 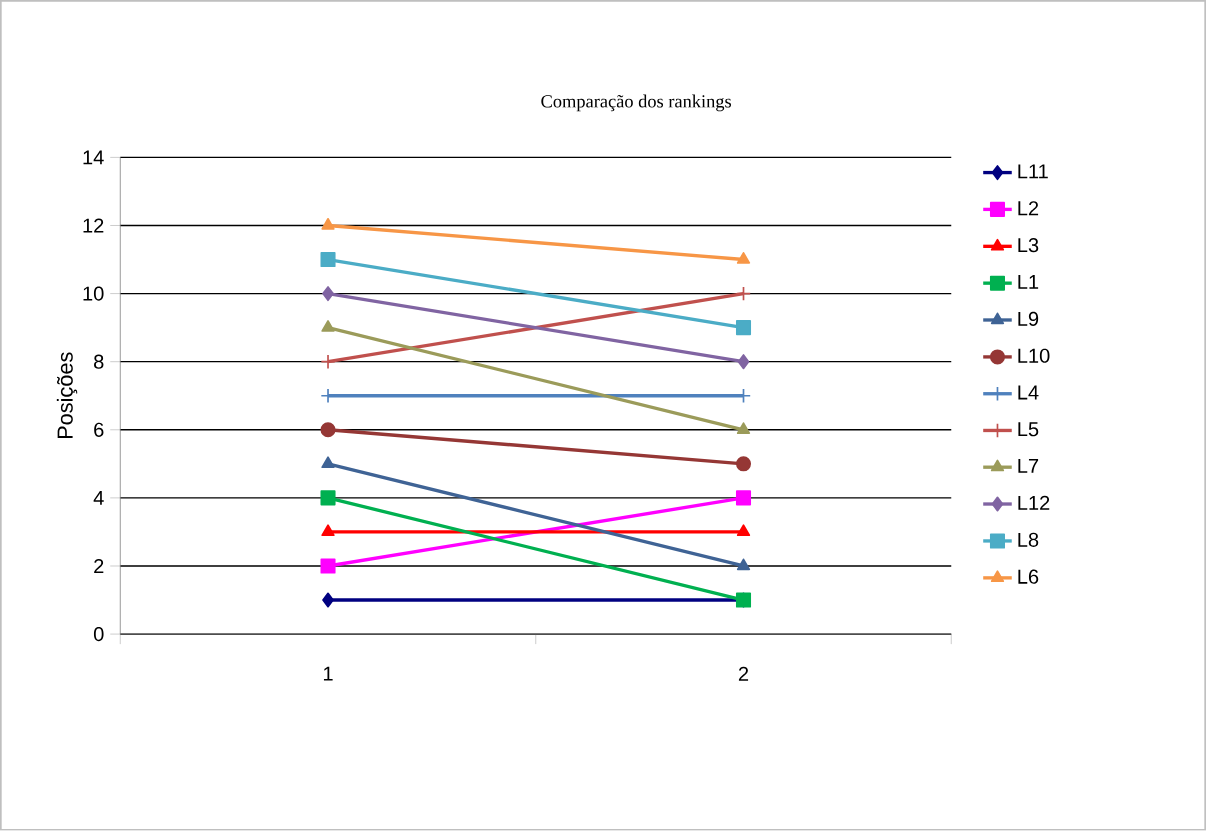 What do you see at coordinates (1028, 208) in the screenshot?
I see `legend-label: L2` at bounding box center [1028, 208].